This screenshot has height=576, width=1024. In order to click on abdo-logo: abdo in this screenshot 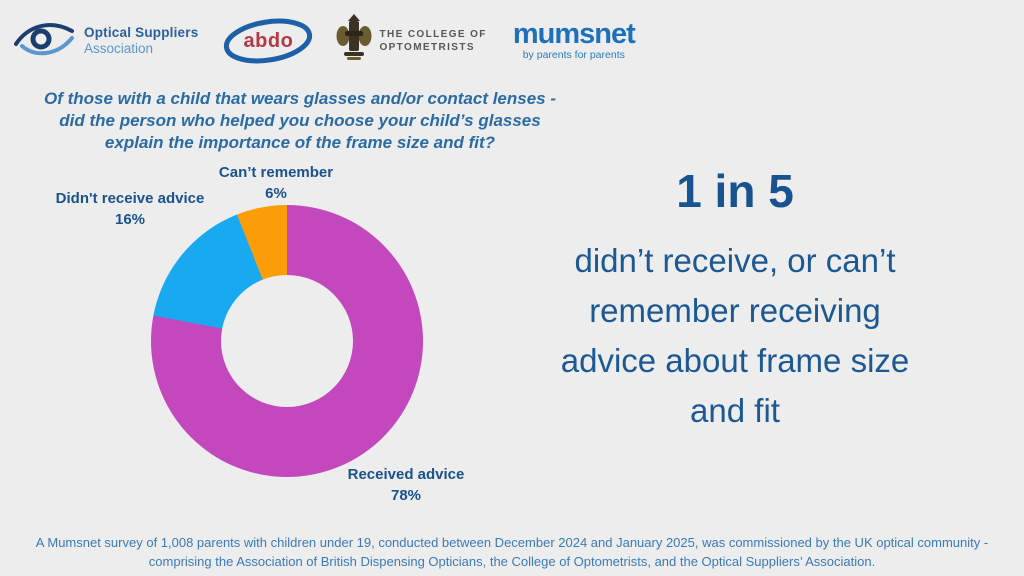, I will do `click(268, 41)`.